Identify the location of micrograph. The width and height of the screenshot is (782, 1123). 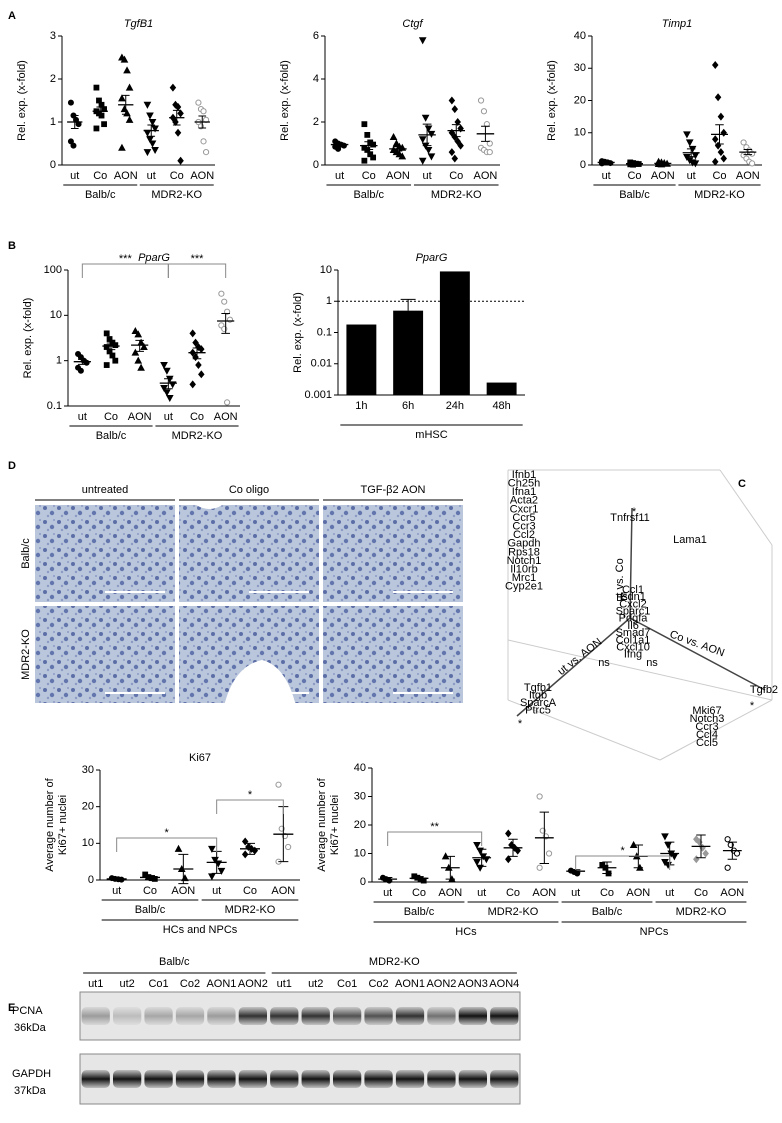
(393, 654).